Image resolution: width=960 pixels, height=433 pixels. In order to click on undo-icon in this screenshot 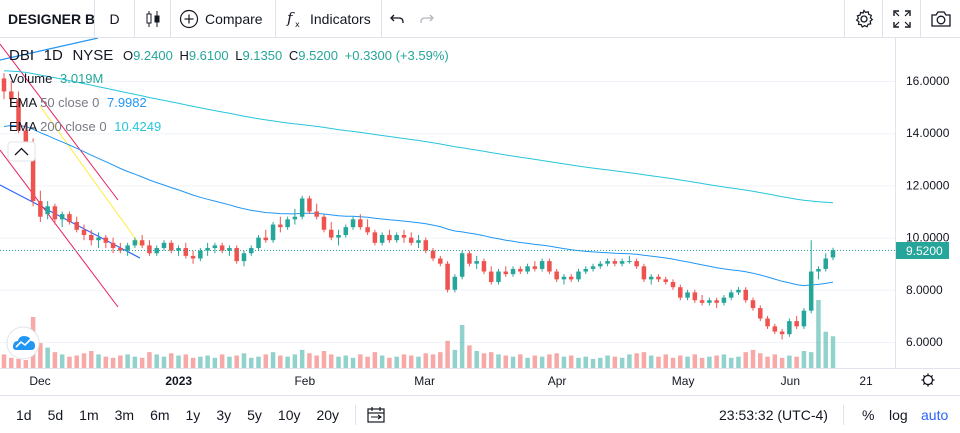, I will do `click(397, 19)`.